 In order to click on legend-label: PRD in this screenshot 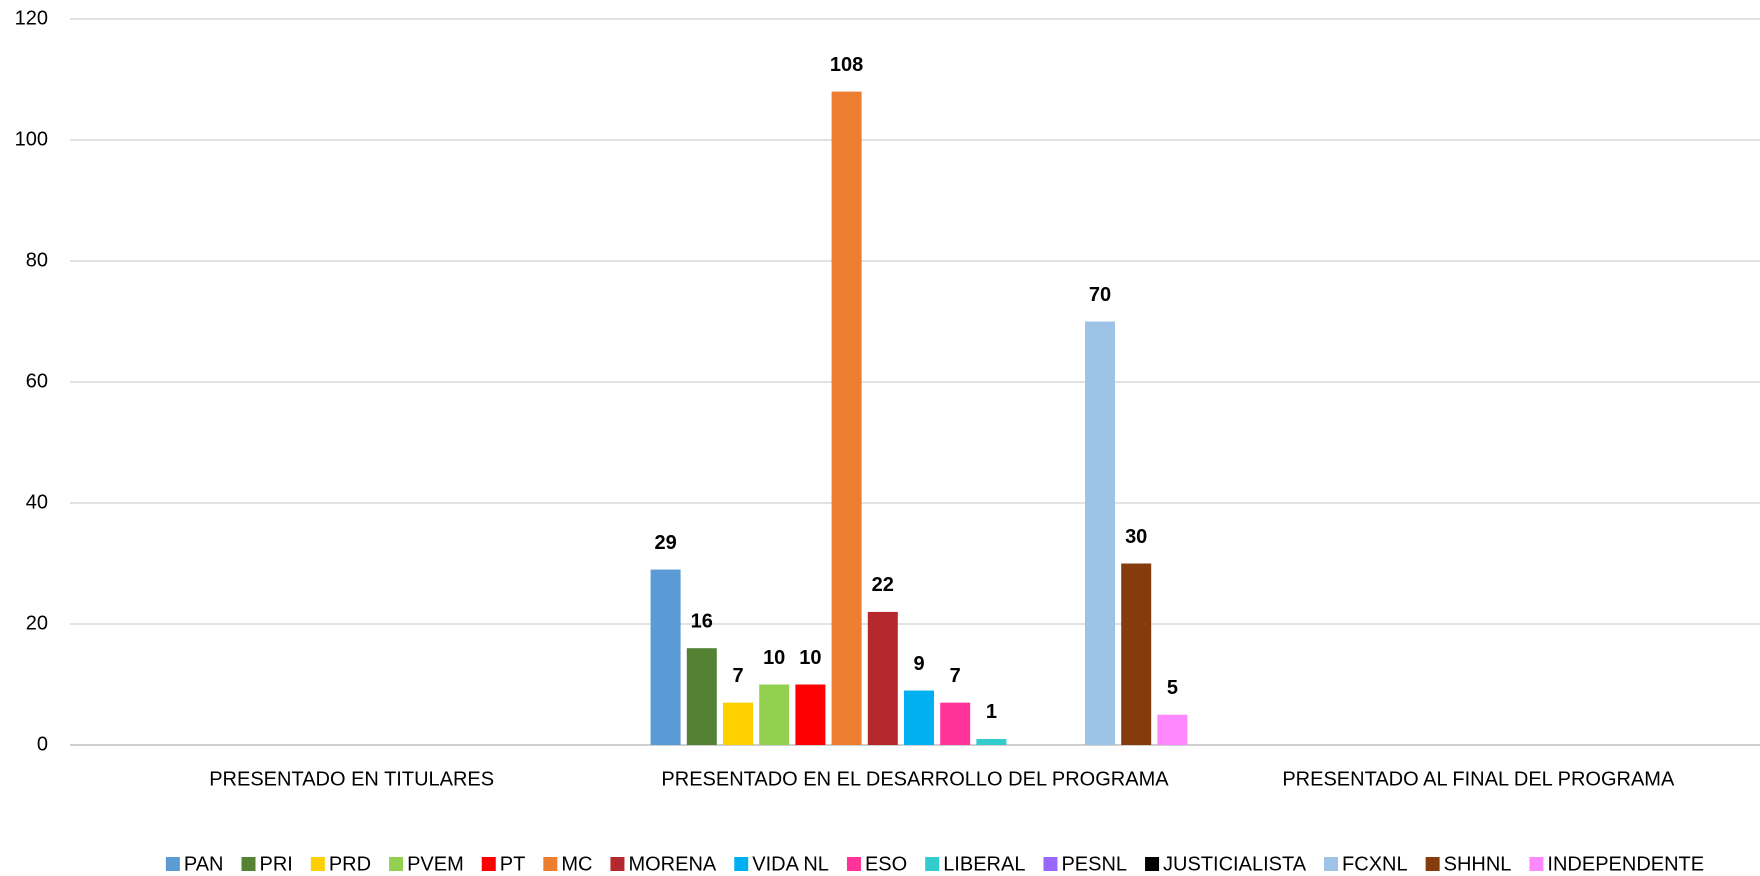, I will do `click(350, 864)`.